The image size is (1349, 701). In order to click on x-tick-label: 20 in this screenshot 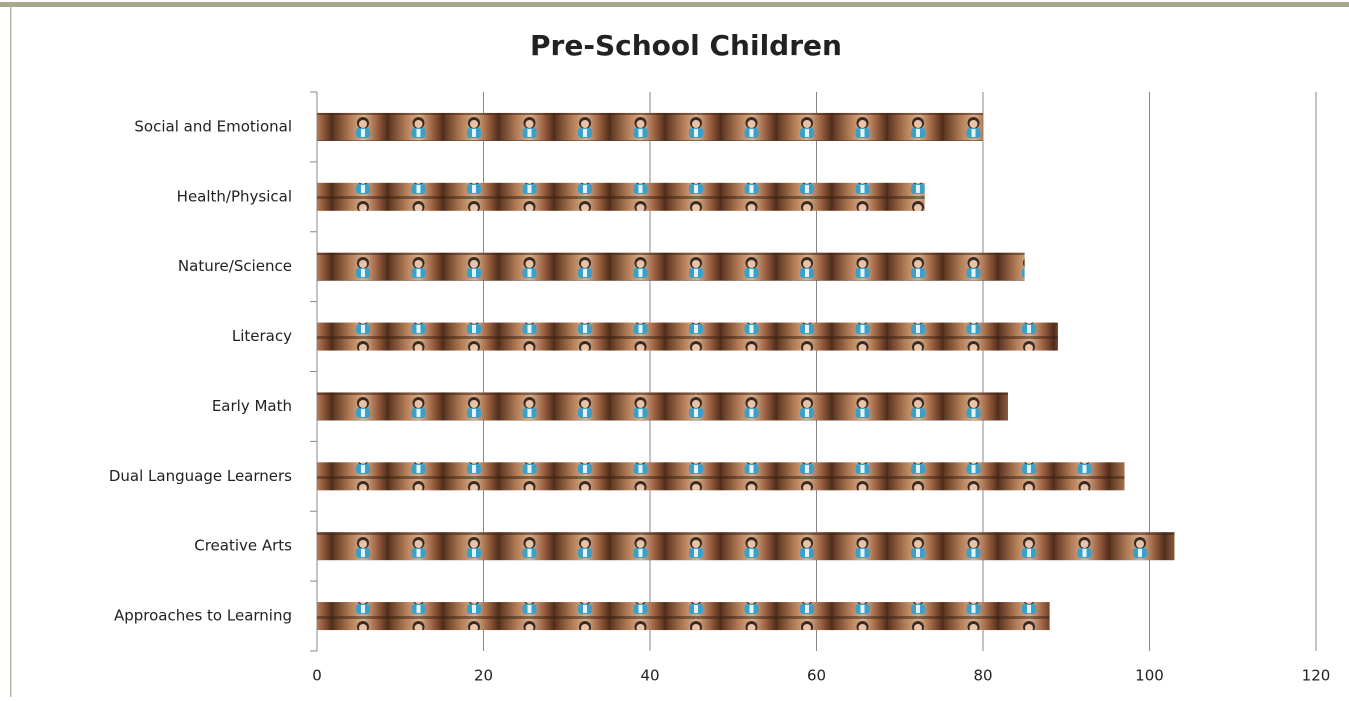, I will do `click(483, 676)`.